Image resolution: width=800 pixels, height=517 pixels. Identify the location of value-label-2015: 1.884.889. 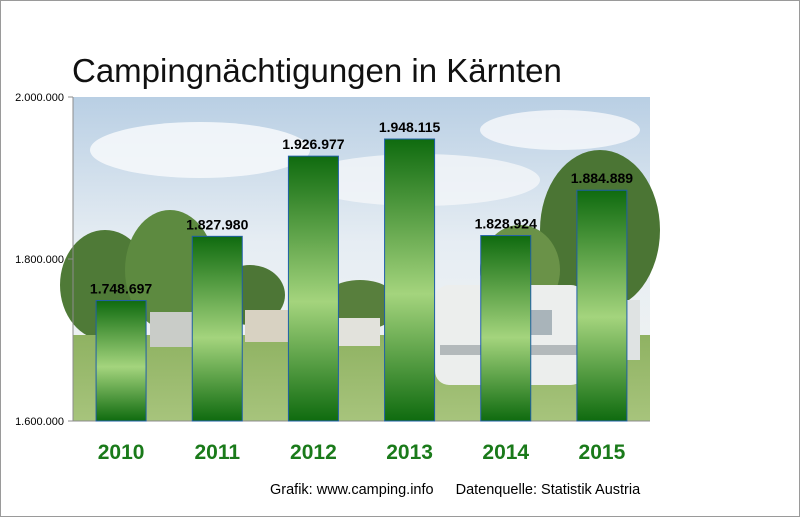
(602, 178).